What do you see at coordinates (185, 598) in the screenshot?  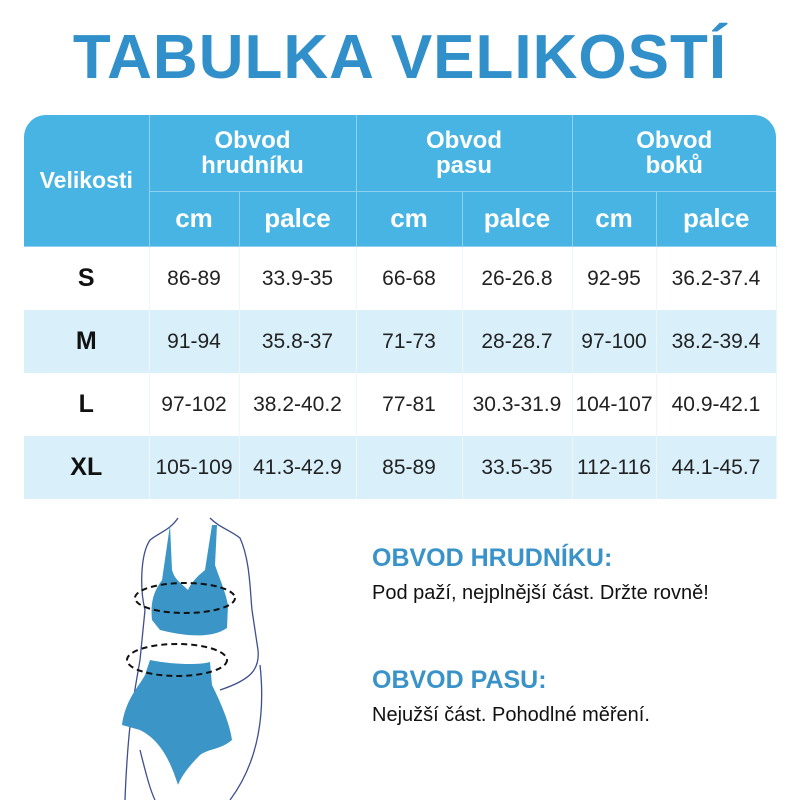 I see `chest-measure-line` at bounding box center [185, 598].